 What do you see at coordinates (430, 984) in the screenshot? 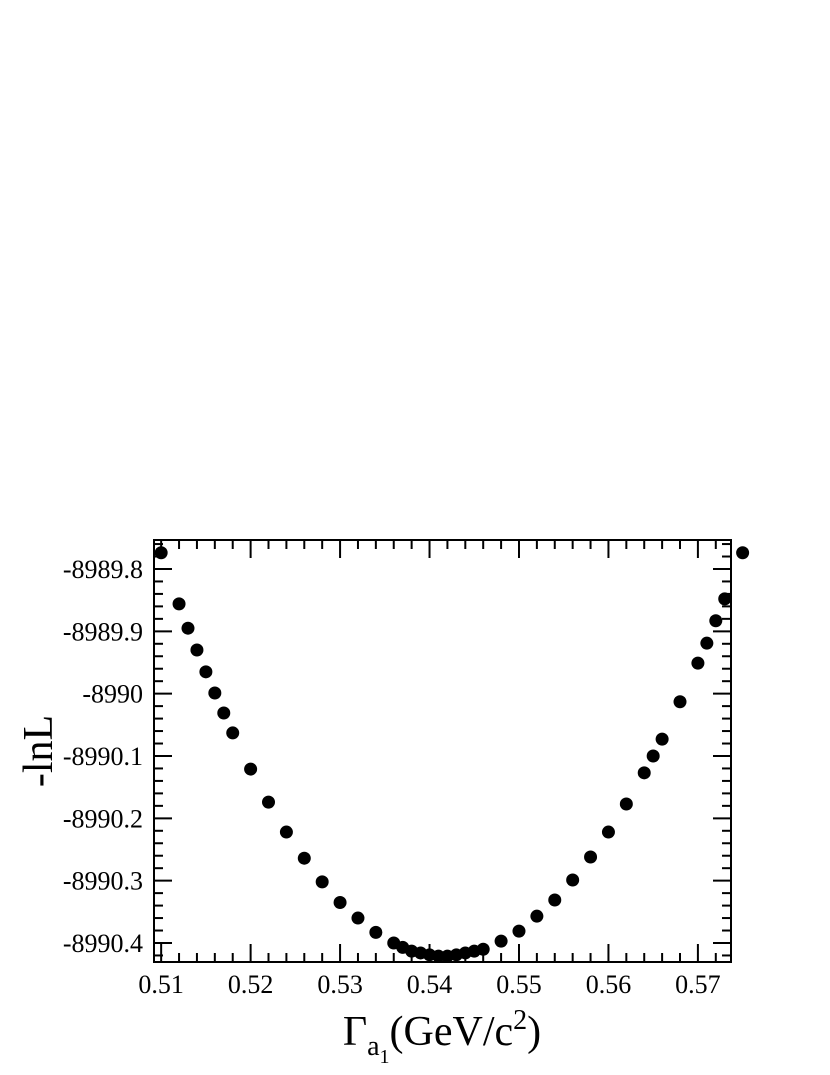
I see `x-tick-label: 0.54` at bounding box center [430, 984].